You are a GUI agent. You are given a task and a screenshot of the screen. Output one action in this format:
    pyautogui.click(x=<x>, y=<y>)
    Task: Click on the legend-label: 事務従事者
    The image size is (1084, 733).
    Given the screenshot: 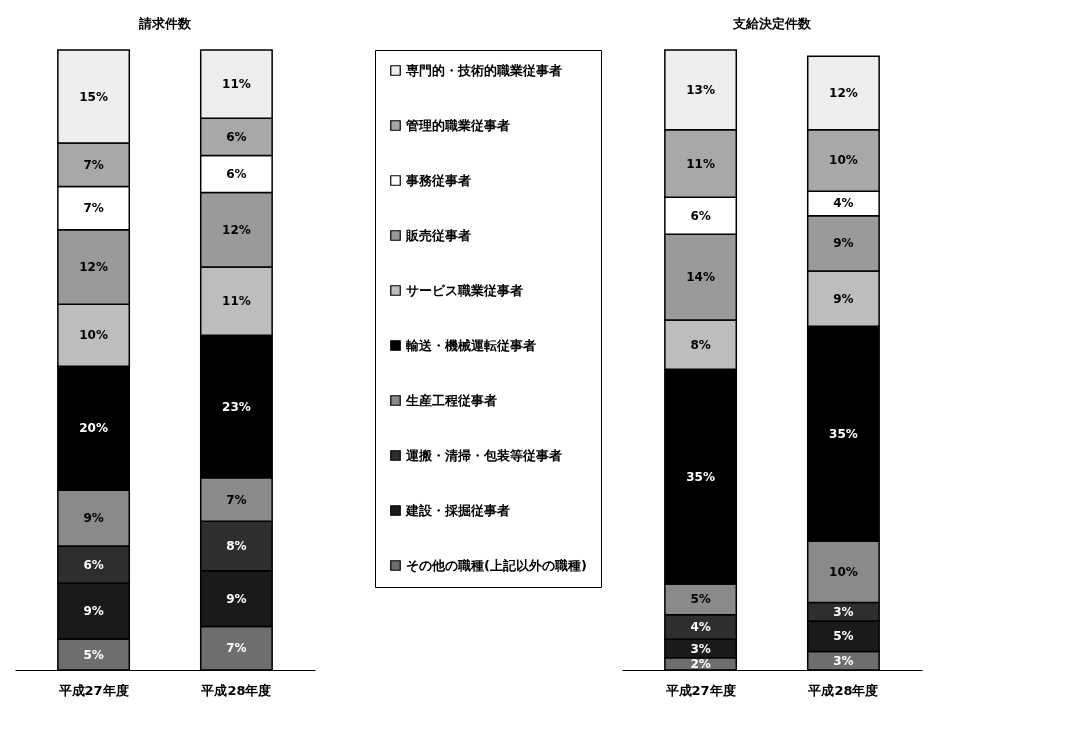 What is the action you would take?
    pyautogui.click(x=438, y=180)
    